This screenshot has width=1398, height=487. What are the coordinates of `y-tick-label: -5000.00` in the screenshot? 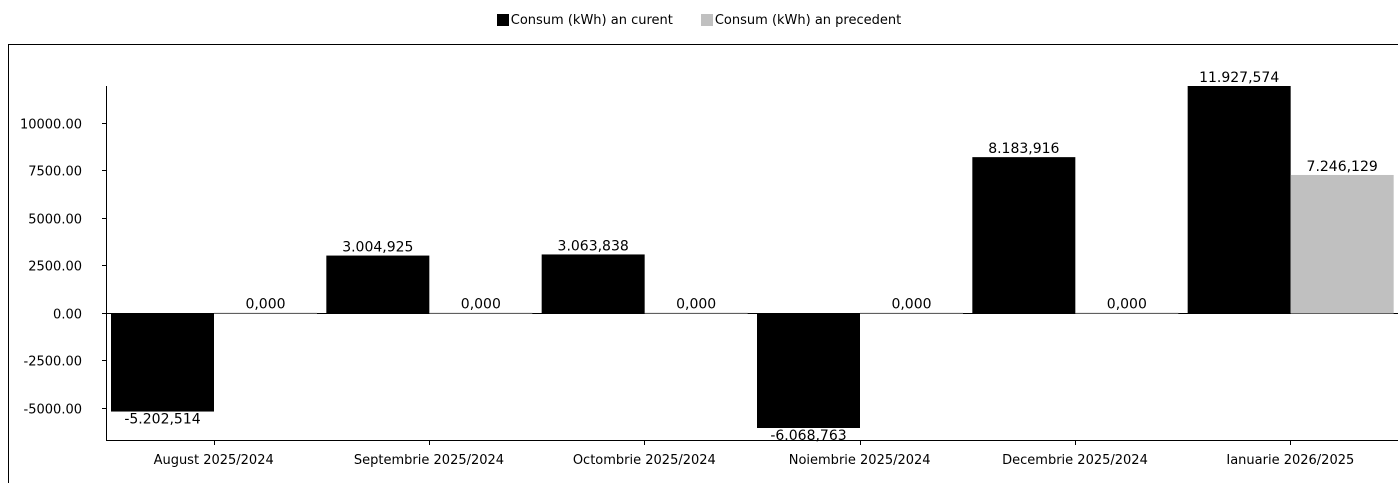 It's located at (53, 410).